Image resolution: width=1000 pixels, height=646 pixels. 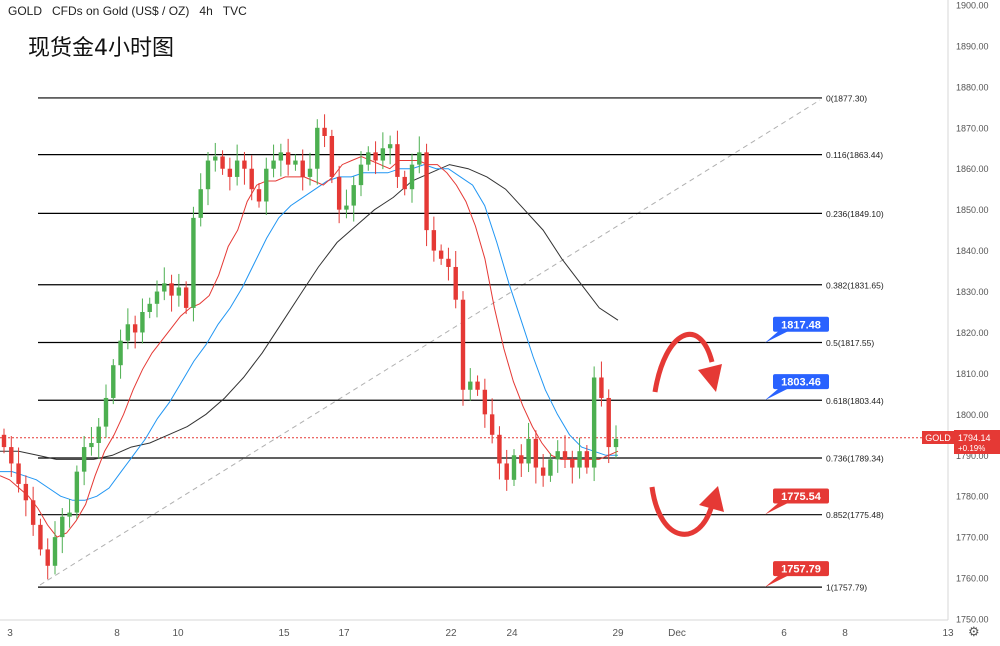 I want to click on y-tick-label: 1850.00, so click(x=972, y=210).